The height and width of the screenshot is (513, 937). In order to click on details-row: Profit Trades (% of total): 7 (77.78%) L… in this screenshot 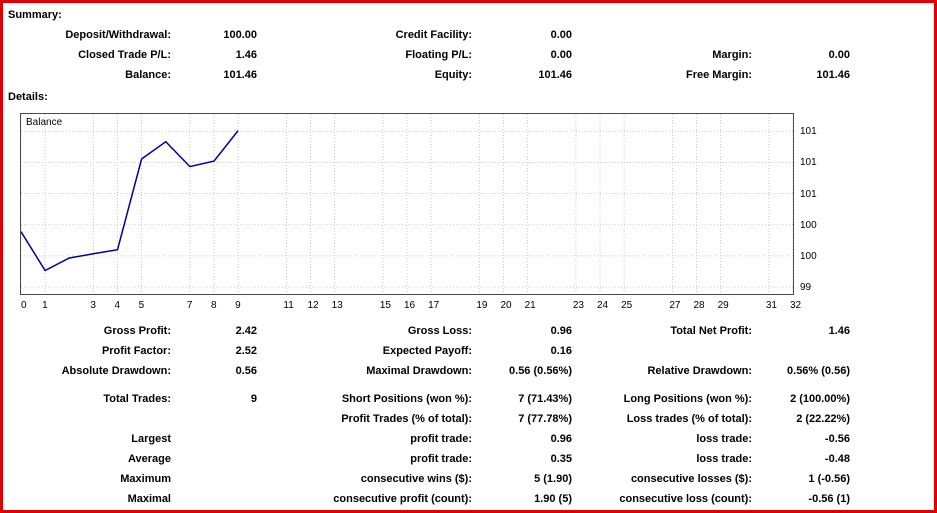, I will do `click(472, 419)`.